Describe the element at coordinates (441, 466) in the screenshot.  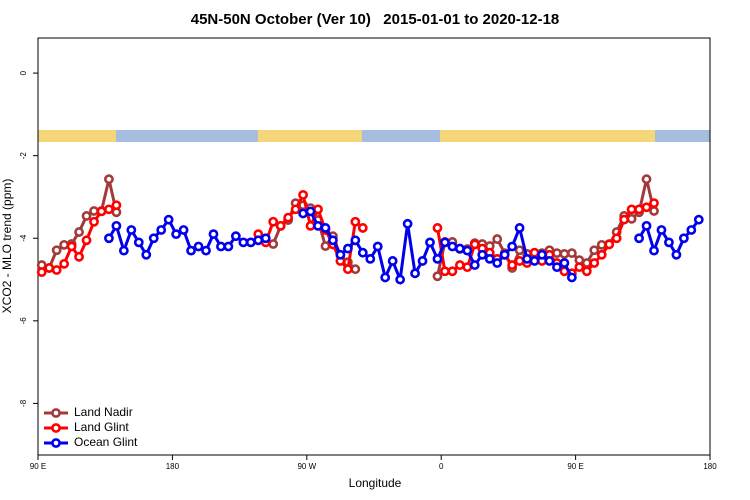
I see `x-tick-label: 0` at that location.